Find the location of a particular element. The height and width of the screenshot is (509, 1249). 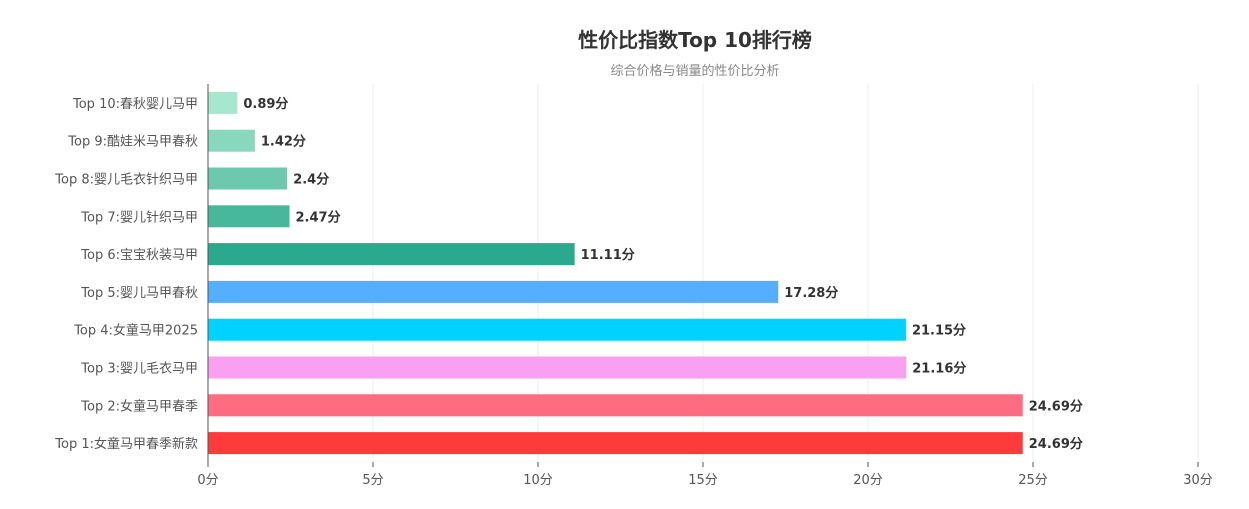

category-label: Top 1:女童马甲春季新款 is located at coordinates (126, 444).